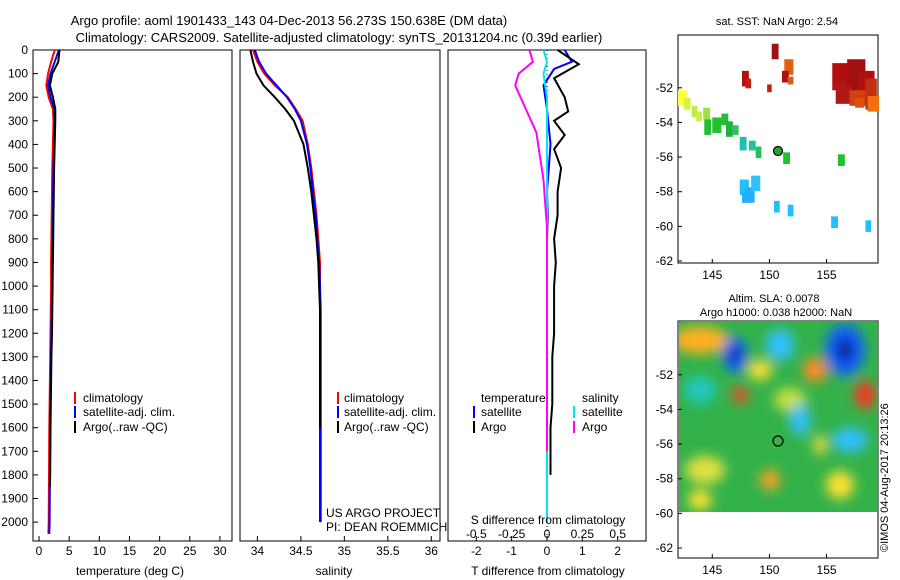 This screenshot has width=900, height=580. Describe the element at coordinates (582, 551) in the screenshot. I see `x-tick-label: 1` at that location.